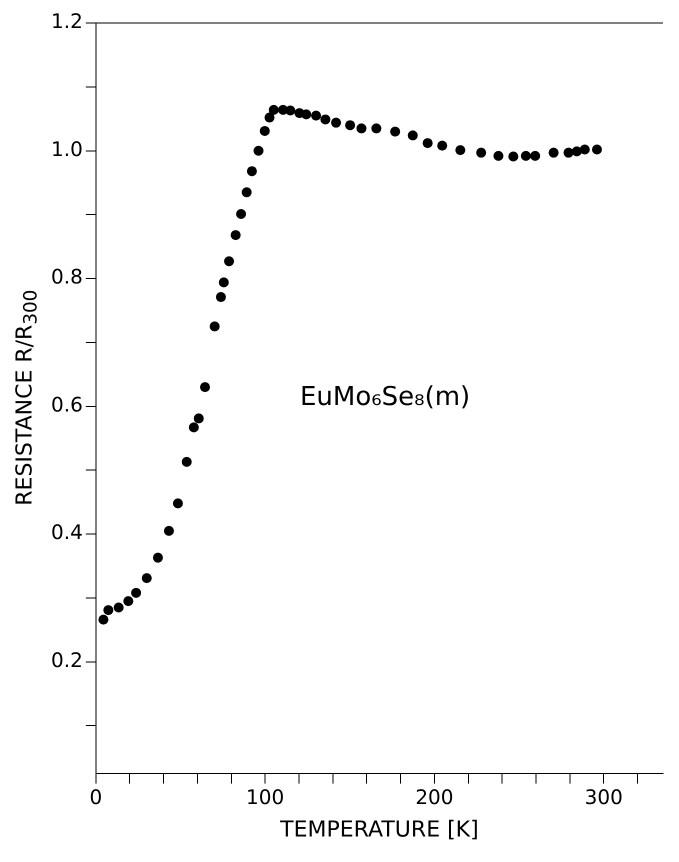 The width and height of the screenshot is (679, 862). Describe the element at coordinates (66, 660) in the screenshot. I see `y-tick-label: 0.2` at that location.